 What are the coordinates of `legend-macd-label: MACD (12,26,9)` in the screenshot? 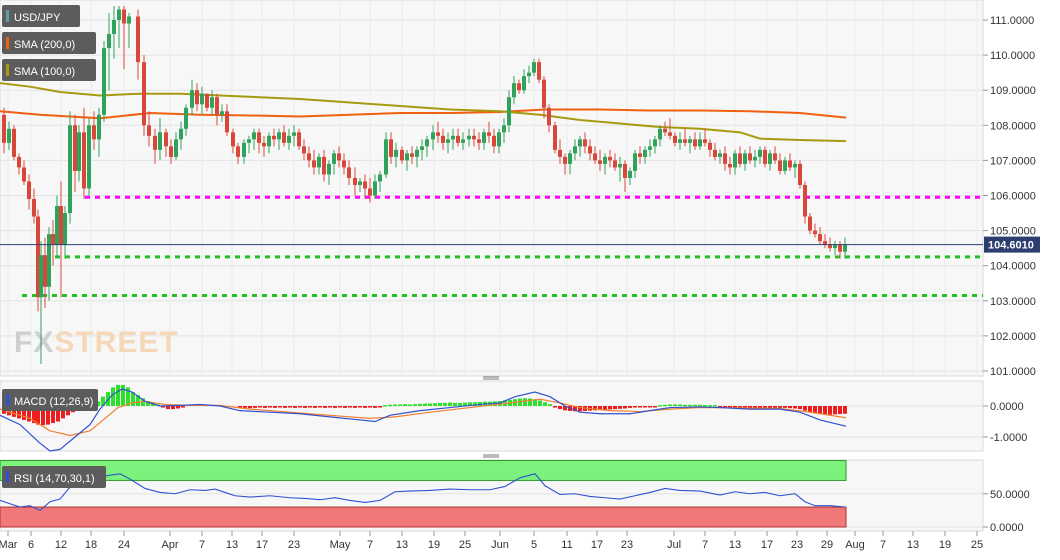 It's located at (53, 402).